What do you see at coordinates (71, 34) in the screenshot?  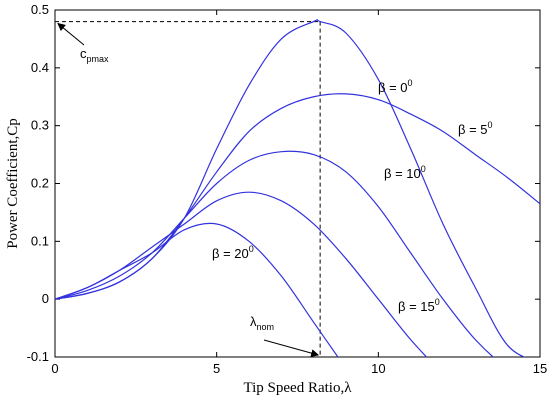 I see `annotation-arrow-cpmax` at bounding box center [71, 34].